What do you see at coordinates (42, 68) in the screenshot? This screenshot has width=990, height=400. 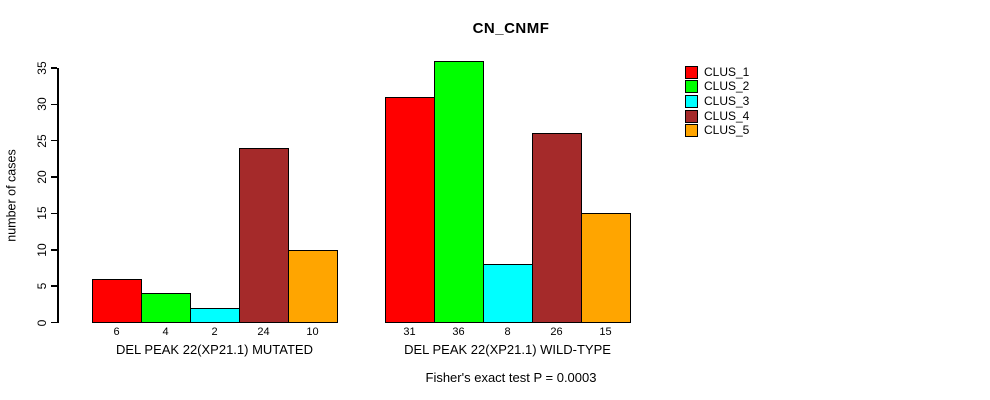 I see `y-tick-label: 35` at bounding box center [42, 68].